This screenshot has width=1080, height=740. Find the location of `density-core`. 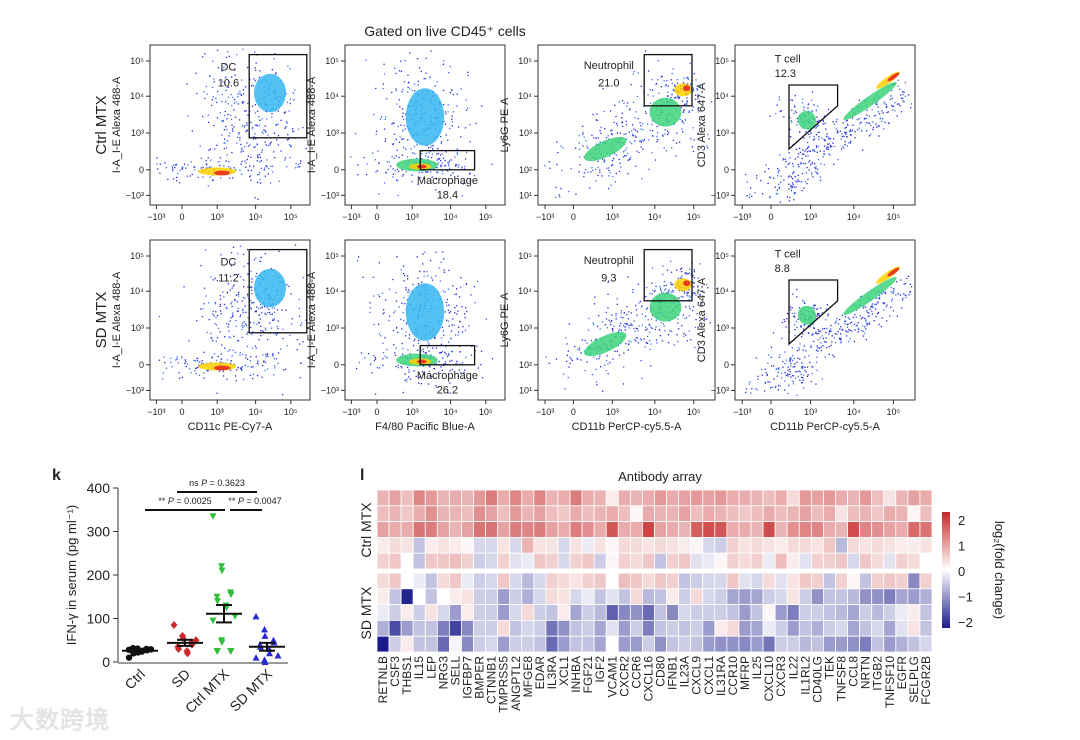

density-core is located at coordinates (605, 149).